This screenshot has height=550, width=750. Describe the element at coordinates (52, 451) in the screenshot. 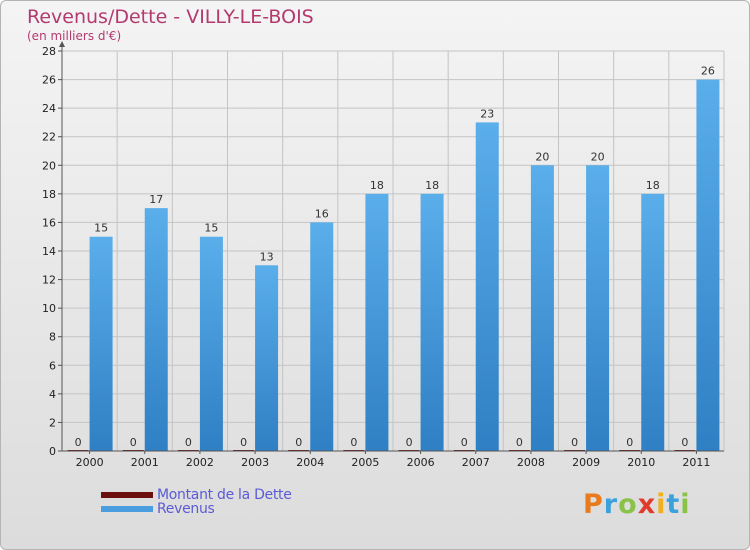

I see `y-tick-label: 0` at that location.